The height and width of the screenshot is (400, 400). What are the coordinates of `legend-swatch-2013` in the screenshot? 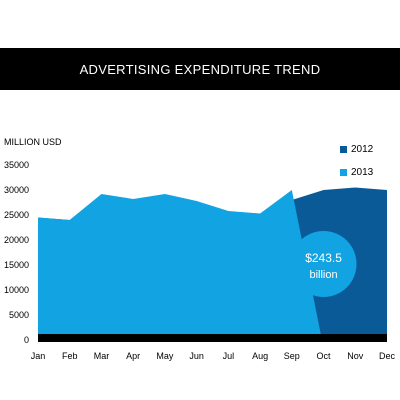 It's located at (343, 172).